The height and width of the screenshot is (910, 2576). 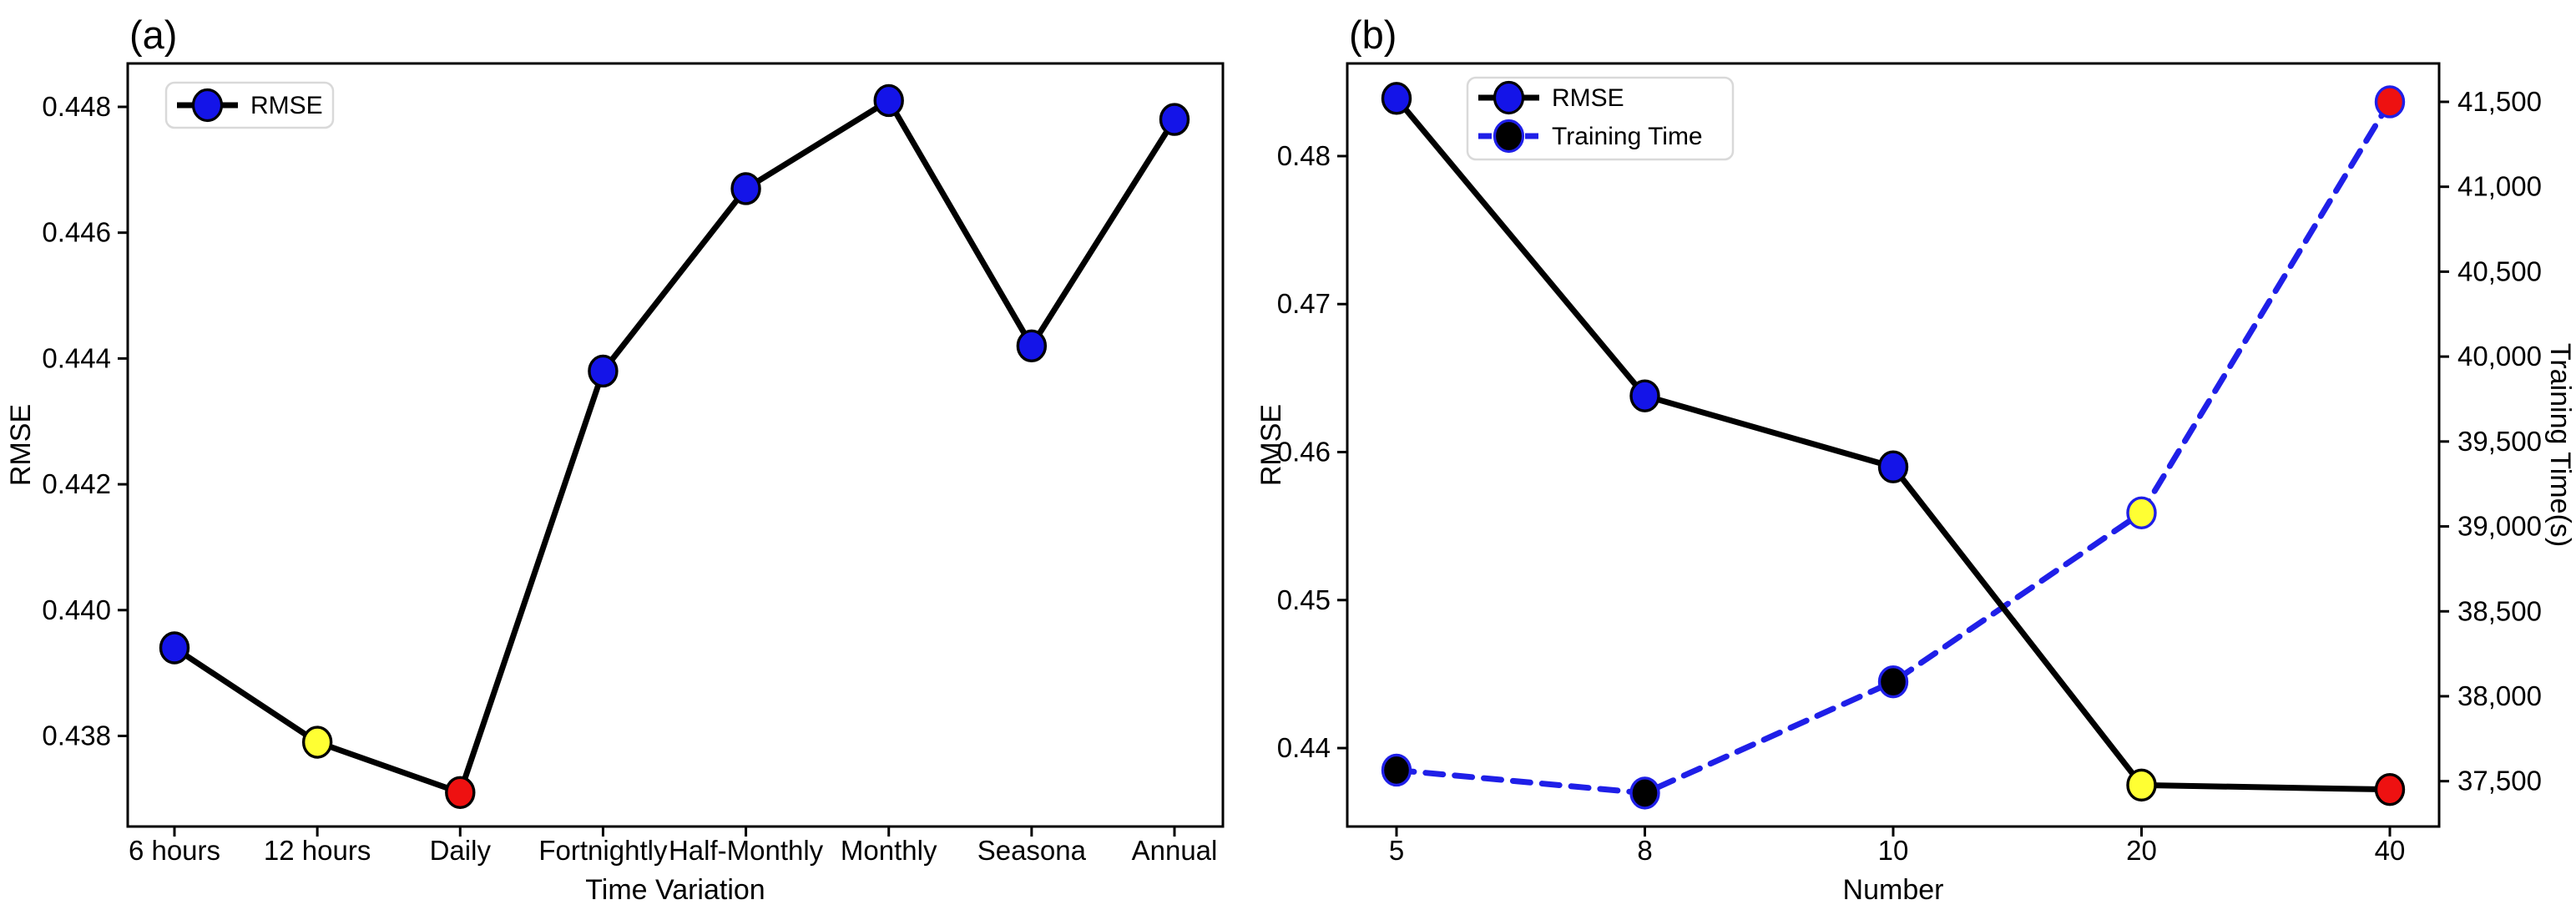 I want to click on y-axis-tick-label: 0.446, so click(x=76, y=232).